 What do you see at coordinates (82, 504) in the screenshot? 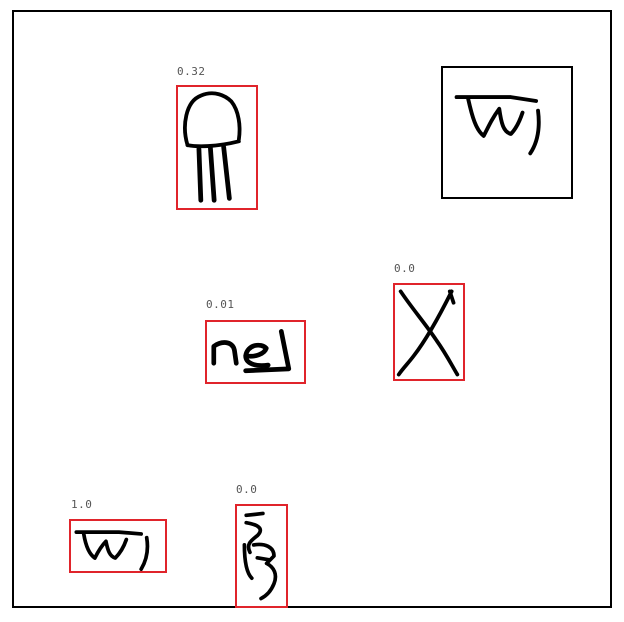
I see `detection-score: 1.0` at bounding box center [82, 504].